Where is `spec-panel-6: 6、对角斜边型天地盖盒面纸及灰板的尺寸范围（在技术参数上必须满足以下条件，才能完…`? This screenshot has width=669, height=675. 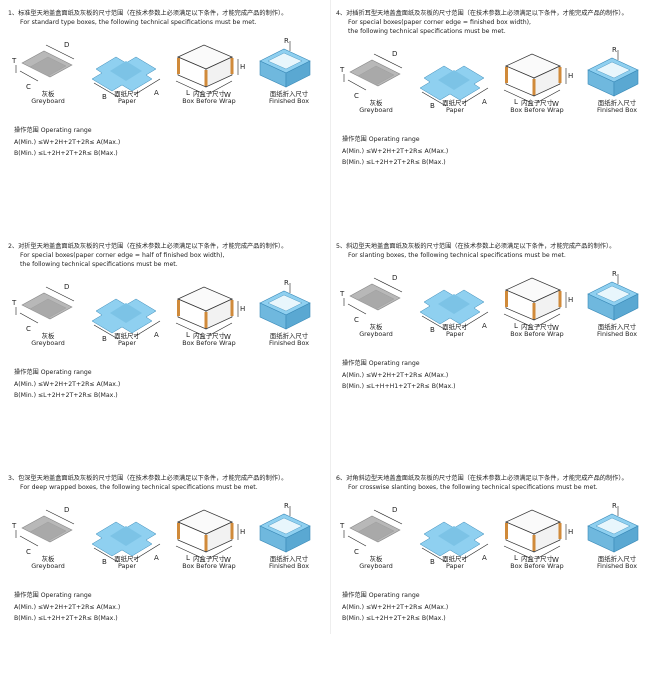 spec-panel-6: 6、对角斜边型天地盖盒面纸及灰板的尺寸范围（在技术参数上必须满足以下条件，才能完… is located at coordinates (496, 575).